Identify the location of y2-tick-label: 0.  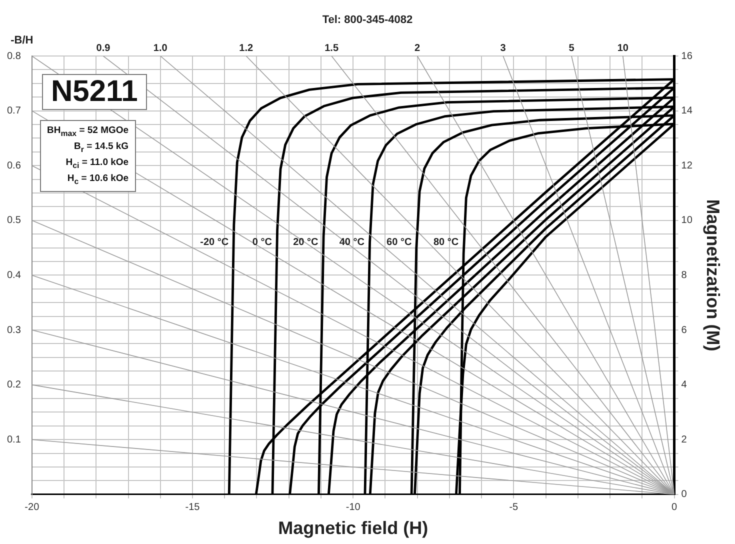
(684, 494).